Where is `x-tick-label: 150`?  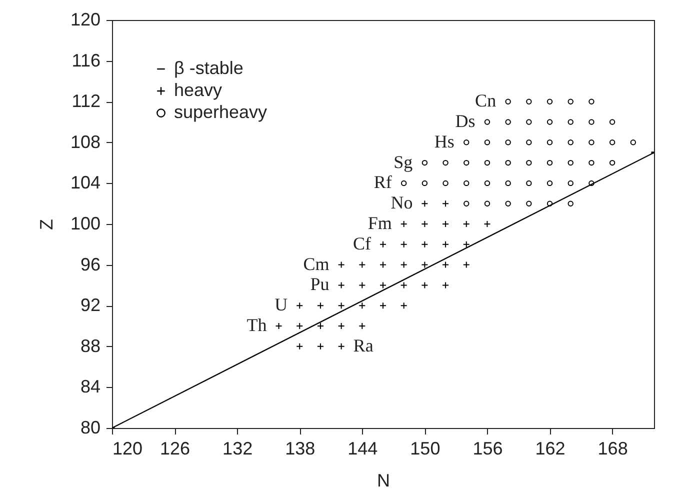
x-tick-label: 150 is located at coordinates (425, 448).